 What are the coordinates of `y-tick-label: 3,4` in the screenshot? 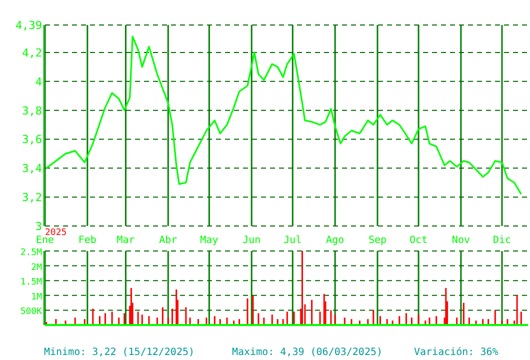 It's located at (32, 169).